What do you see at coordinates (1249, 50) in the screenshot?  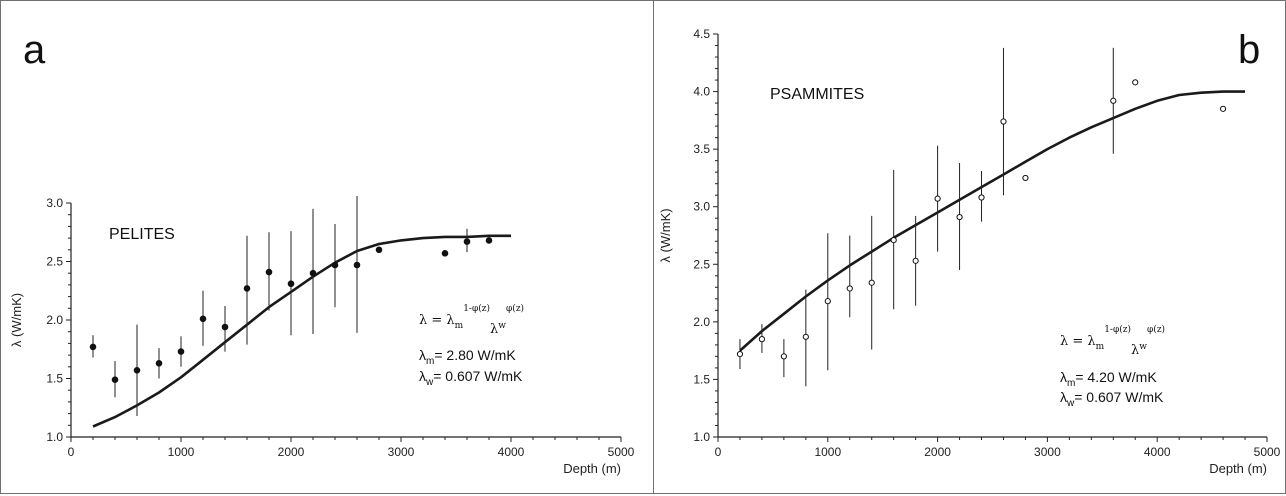 I see `panel-letter: b` at bounding box center [1249, 50].